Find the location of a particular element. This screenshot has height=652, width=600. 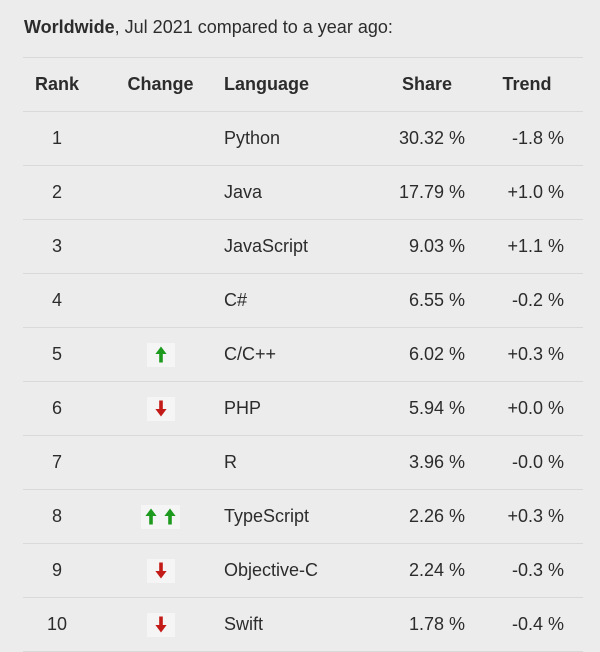

rank-cell: 10 is located at coordinates (57, 624).